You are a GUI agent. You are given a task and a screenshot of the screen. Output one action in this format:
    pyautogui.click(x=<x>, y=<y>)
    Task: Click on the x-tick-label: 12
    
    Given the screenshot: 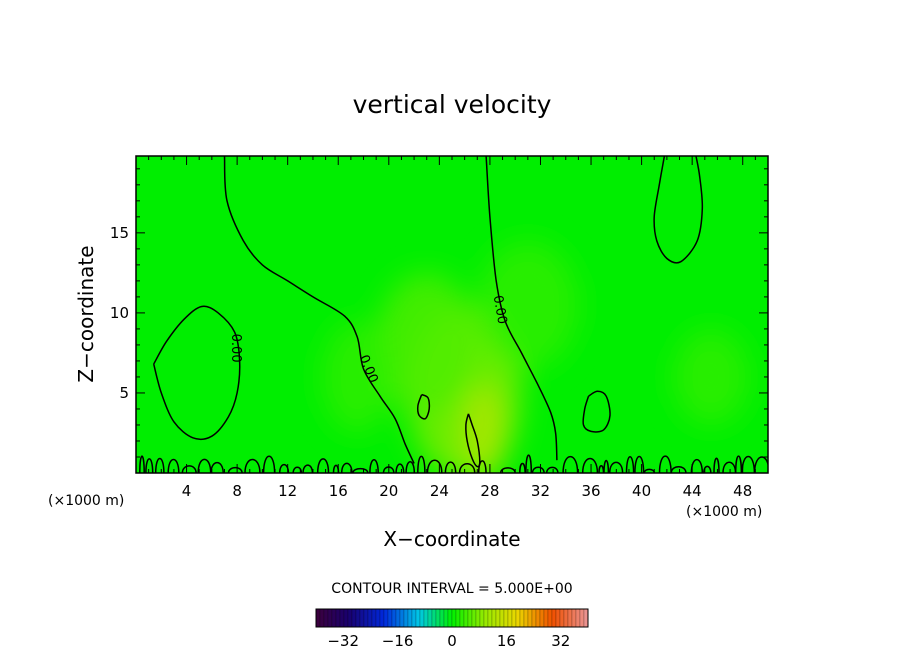 What is the action you would take?
    pyautogui.click(x=287, y=491)
    